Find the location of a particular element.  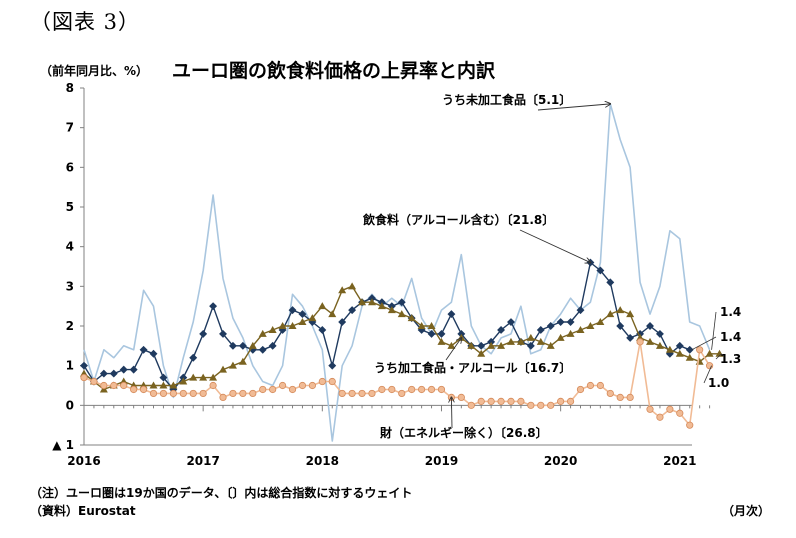

annotation-label-food: 飲食料（アルコール含む）〔21.8〕 is located at coordinates (458, 219).